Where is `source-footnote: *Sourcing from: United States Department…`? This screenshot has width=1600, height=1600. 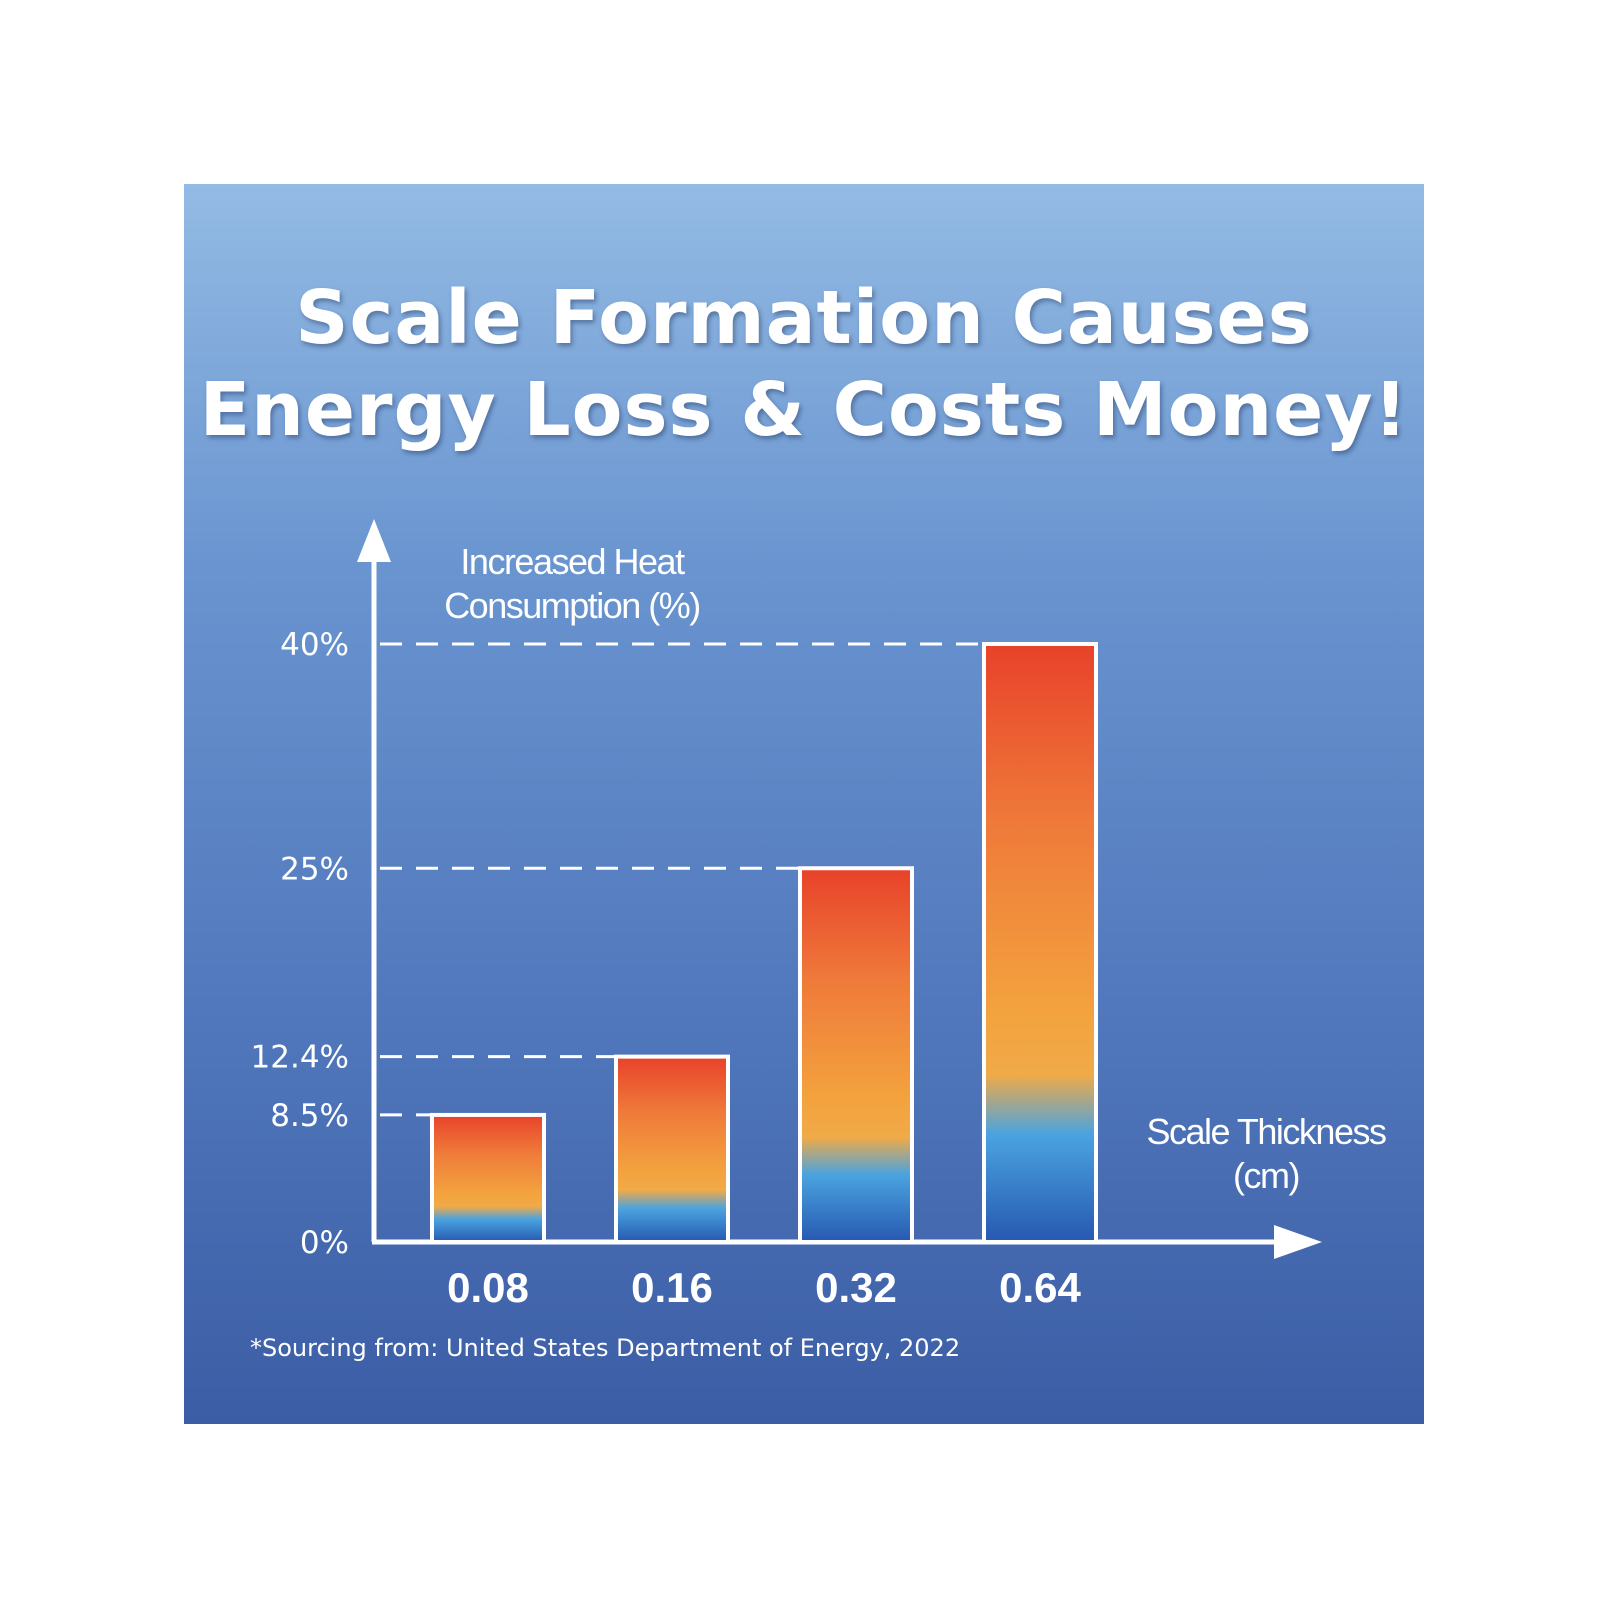
source-footnote: *Sourcing from: United States Department… is located at coordinates (605, 1348).